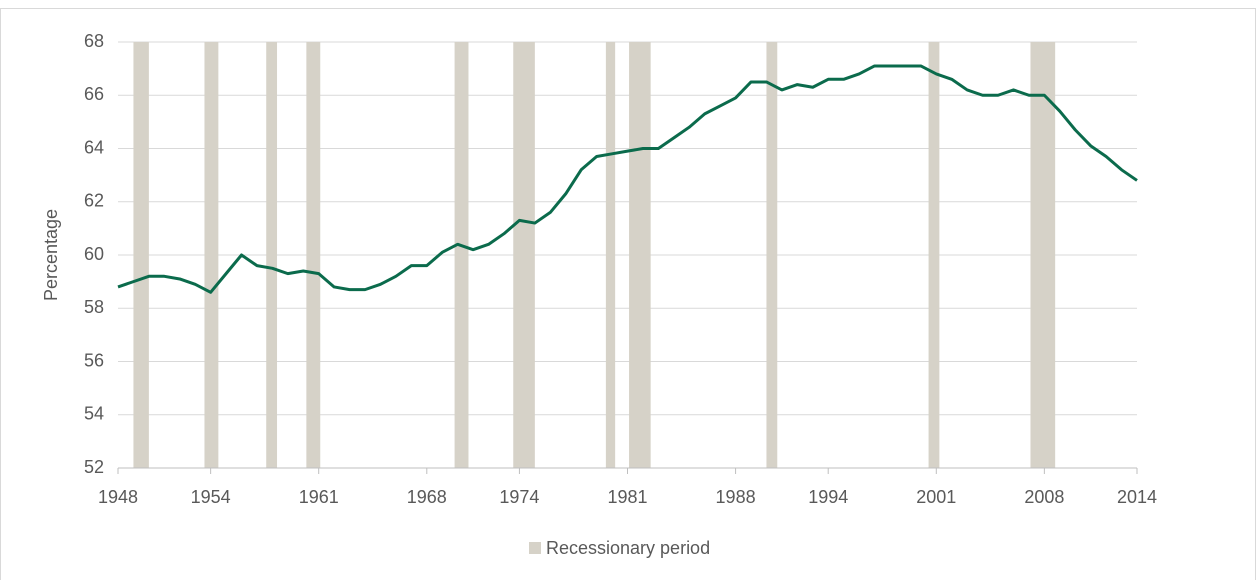 The width and height of the screenshot is (1257, 580). What do you see at coordinates (1137, 497) in the screenshot?
I see `x-tick-label: 2014` at bounding box center [1137, 497].